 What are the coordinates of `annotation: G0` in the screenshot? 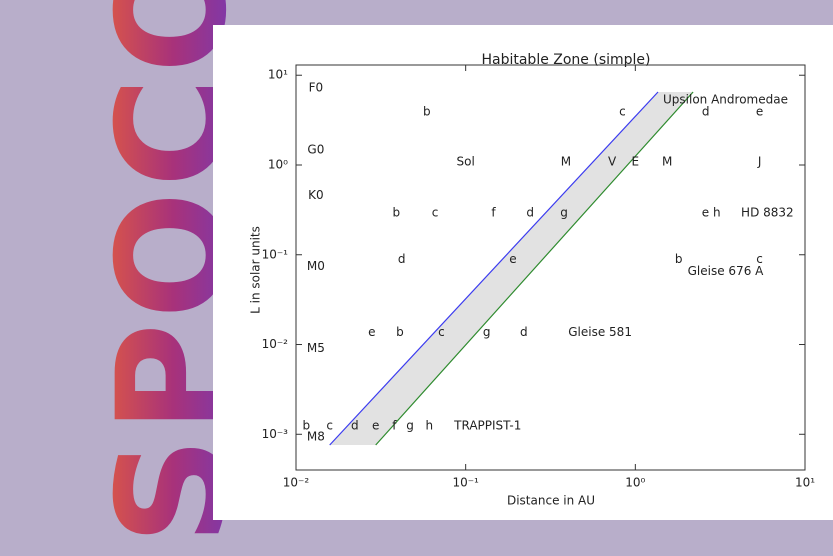 It's located at (315, 149).